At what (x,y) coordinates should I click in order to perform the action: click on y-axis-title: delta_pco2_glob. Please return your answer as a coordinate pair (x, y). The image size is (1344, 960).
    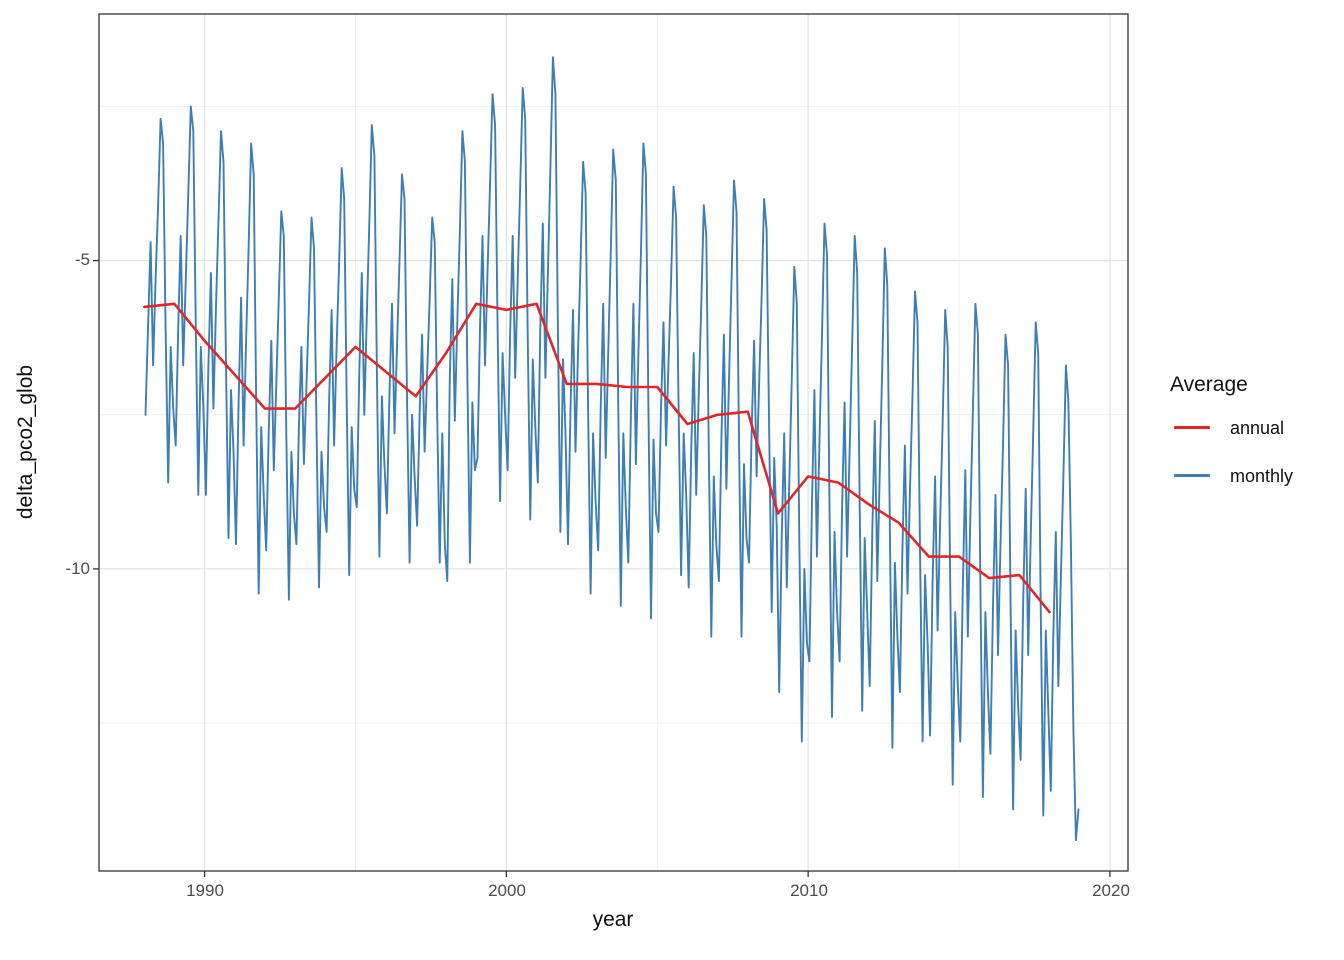
    Looking at the image, I should click on (25, 442).